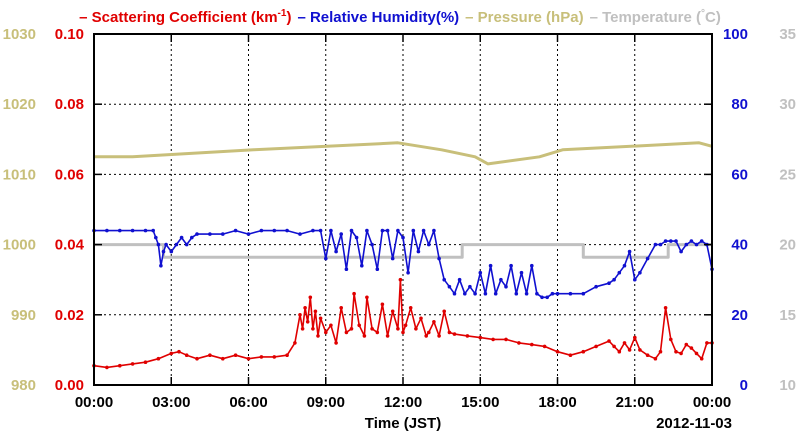 The image size is (800, 434). What do you see at coordinates (19, 245) in the screenshot?
I see `y-tick-label-pressure: 1000` at bounding box center [19, 245].